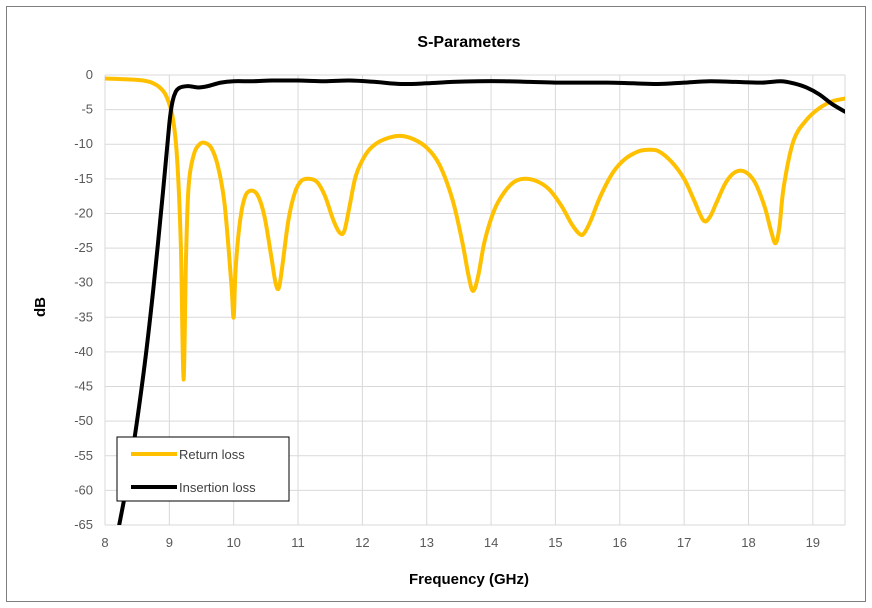 The width and height of the screenshot is (872, 608). I want to click on x-tick-label: 13, so click(427, 542).